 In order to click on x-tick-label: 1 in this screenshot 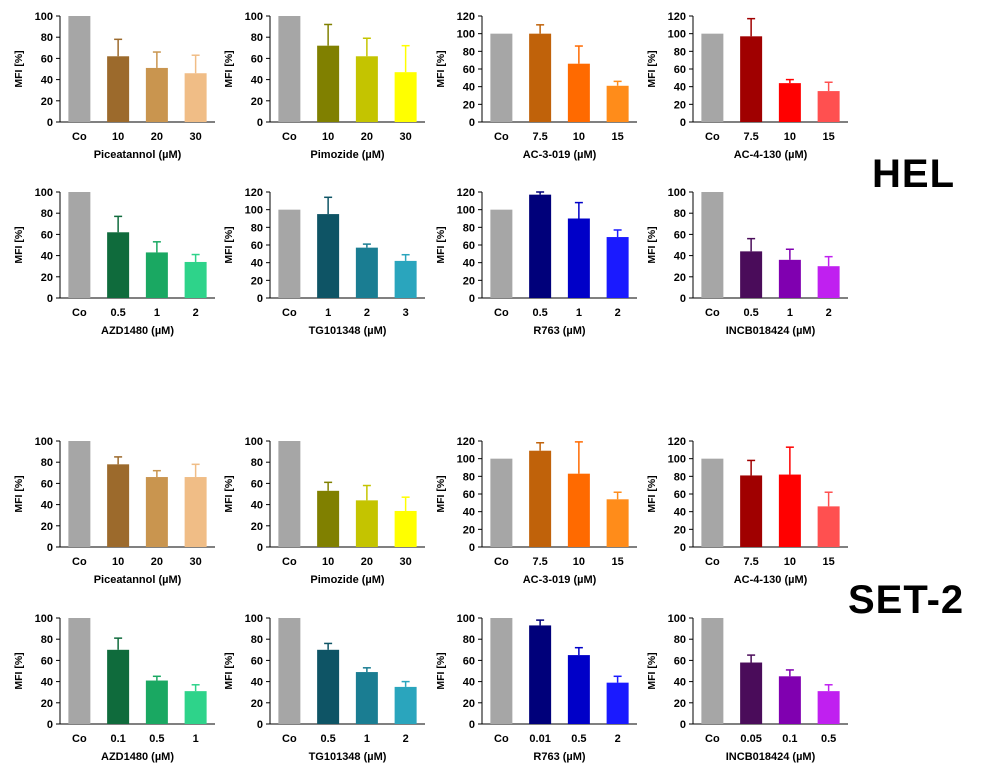, I will do `click(196, 739)`.